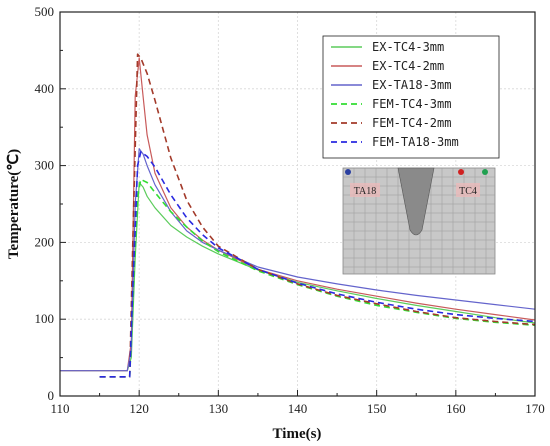 This screenshot has width=550, height=446. I want to click on x-tick-label: 120, so click(139, 408).